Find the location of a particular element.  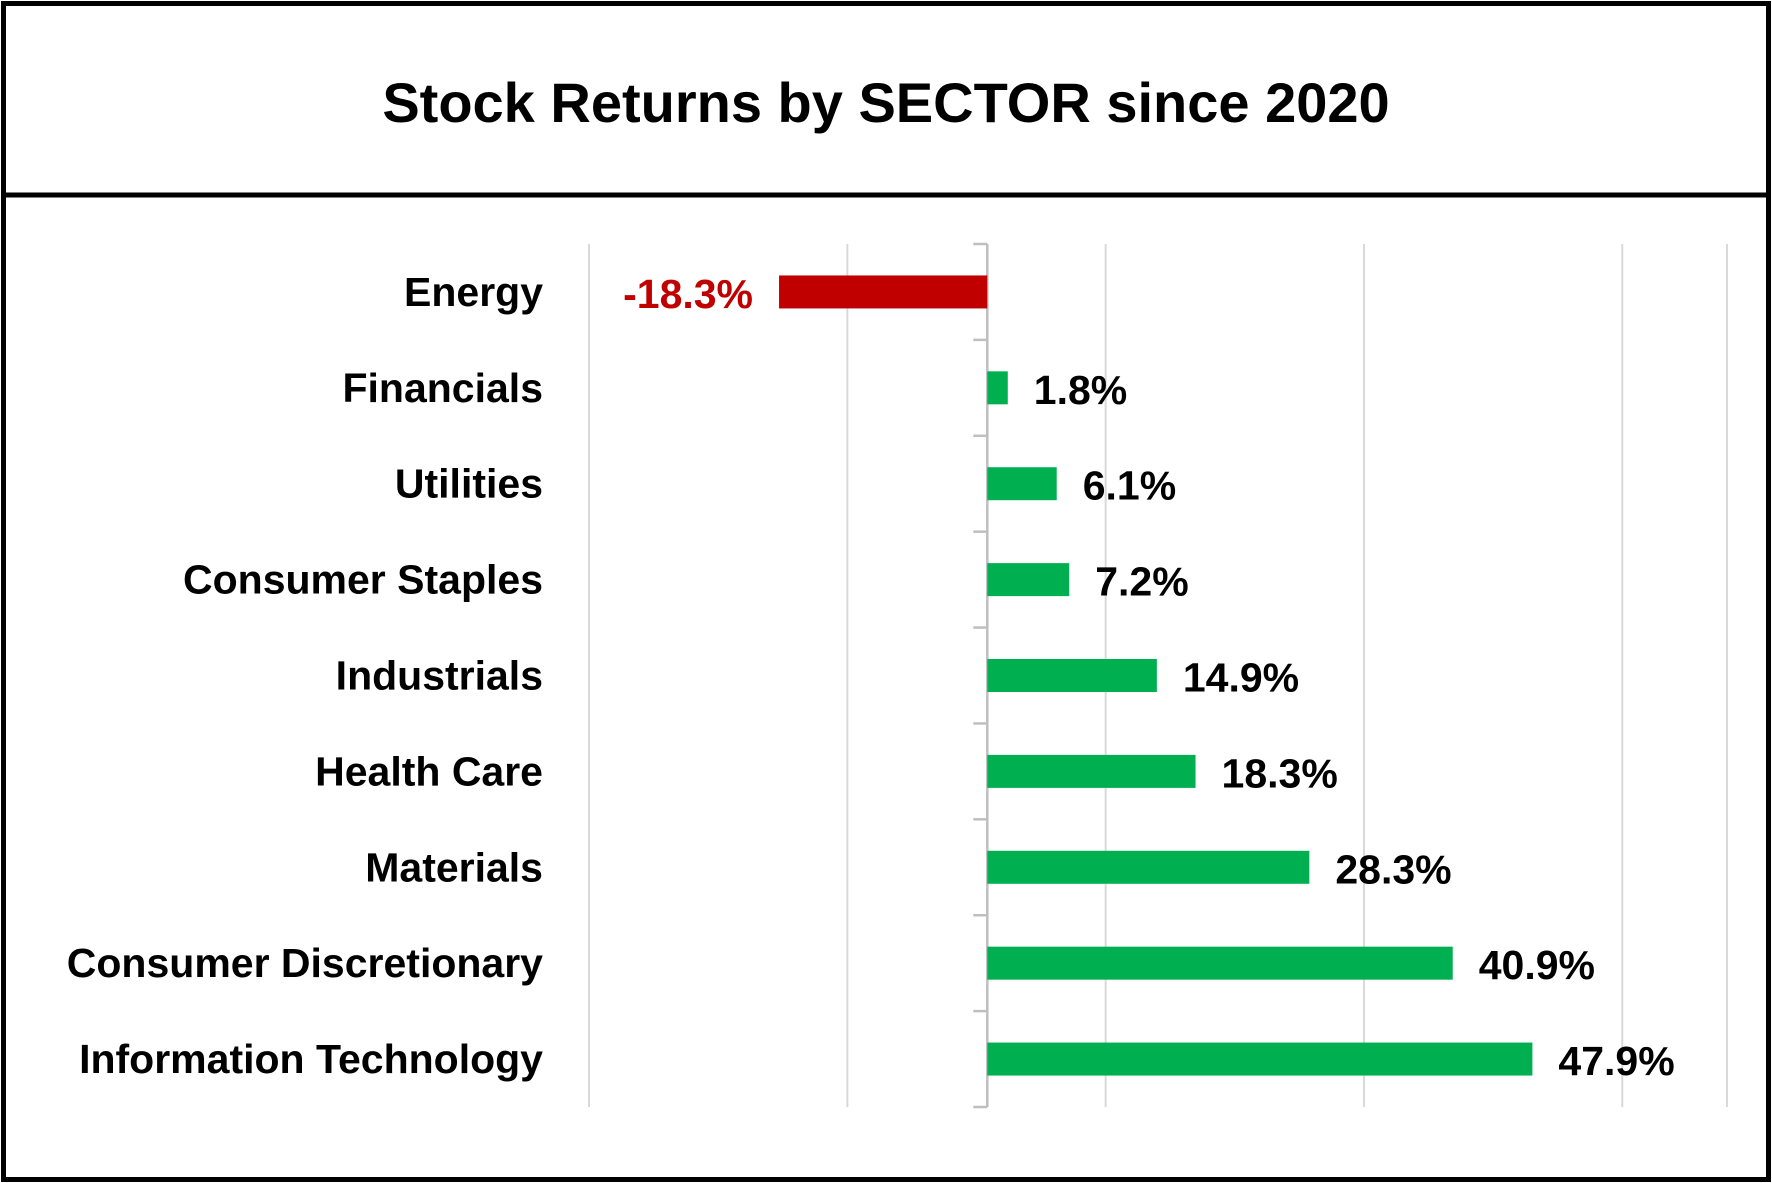

bar-financials is located at coordinates (997, 388).